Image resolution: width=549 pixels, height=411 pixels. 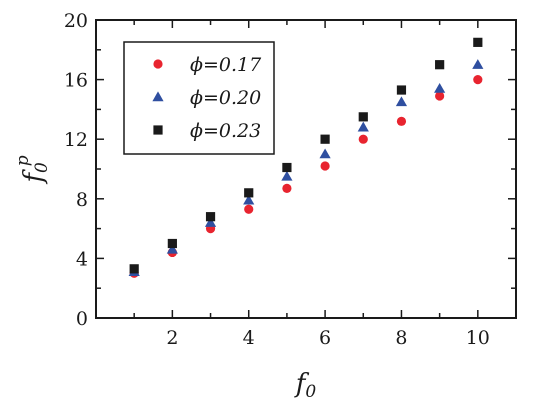 I want to click on legend-item: ϕ=0.23, so click(x=207, y=131).